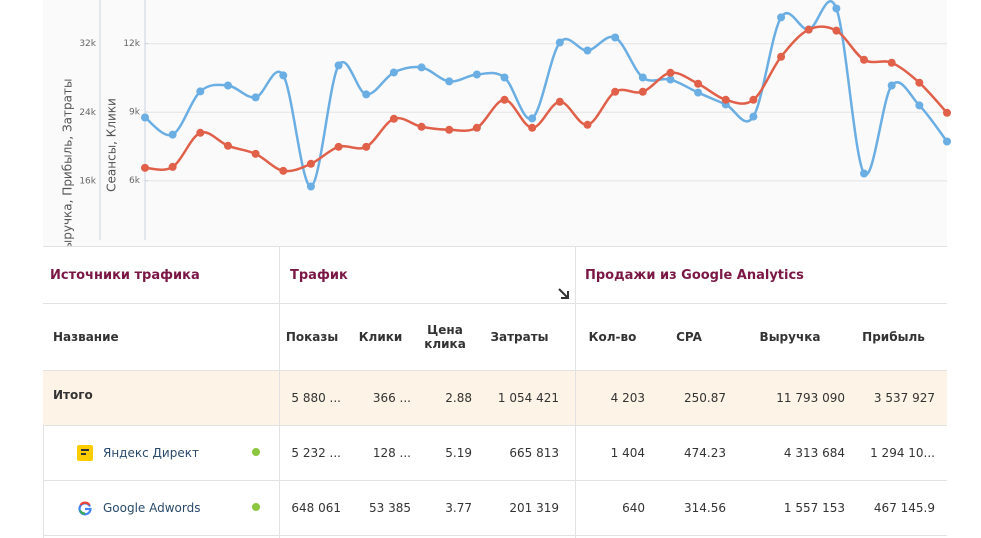  What do you see at coordinates (151, 452) in the screenshot?
I see `source-name: Яндекс Директ` at bounding box center [151, 452].